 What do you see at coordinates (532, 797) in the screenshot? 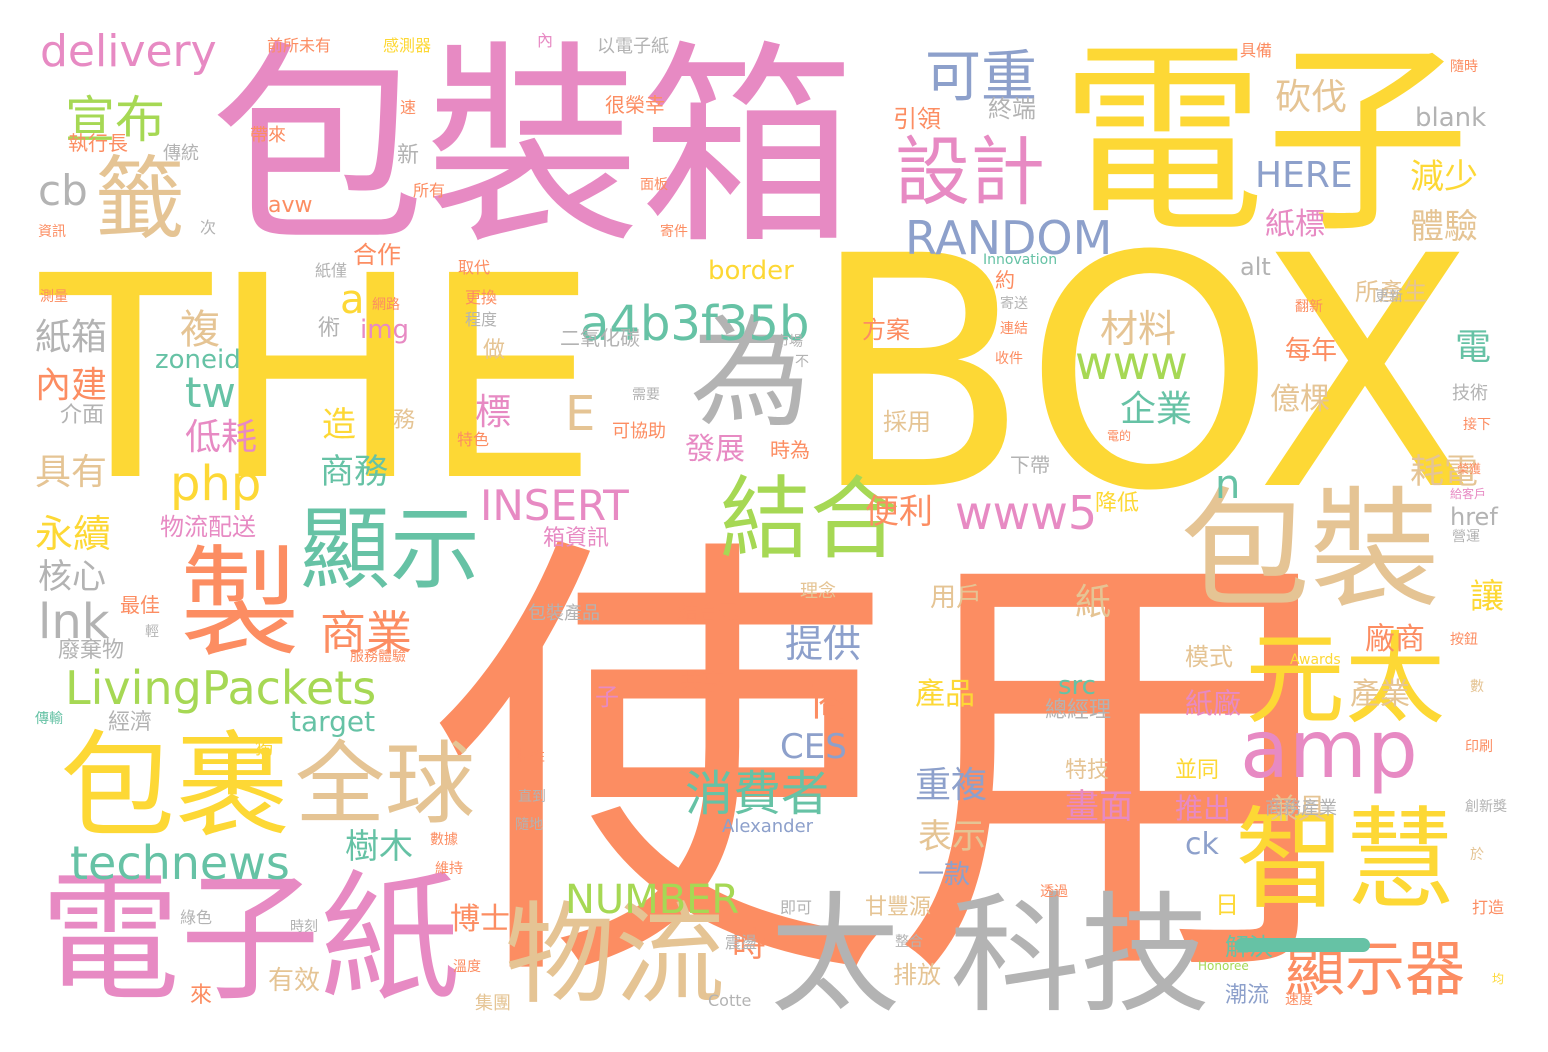
I see `word-until: 直到` at bounding box center [532, 797].